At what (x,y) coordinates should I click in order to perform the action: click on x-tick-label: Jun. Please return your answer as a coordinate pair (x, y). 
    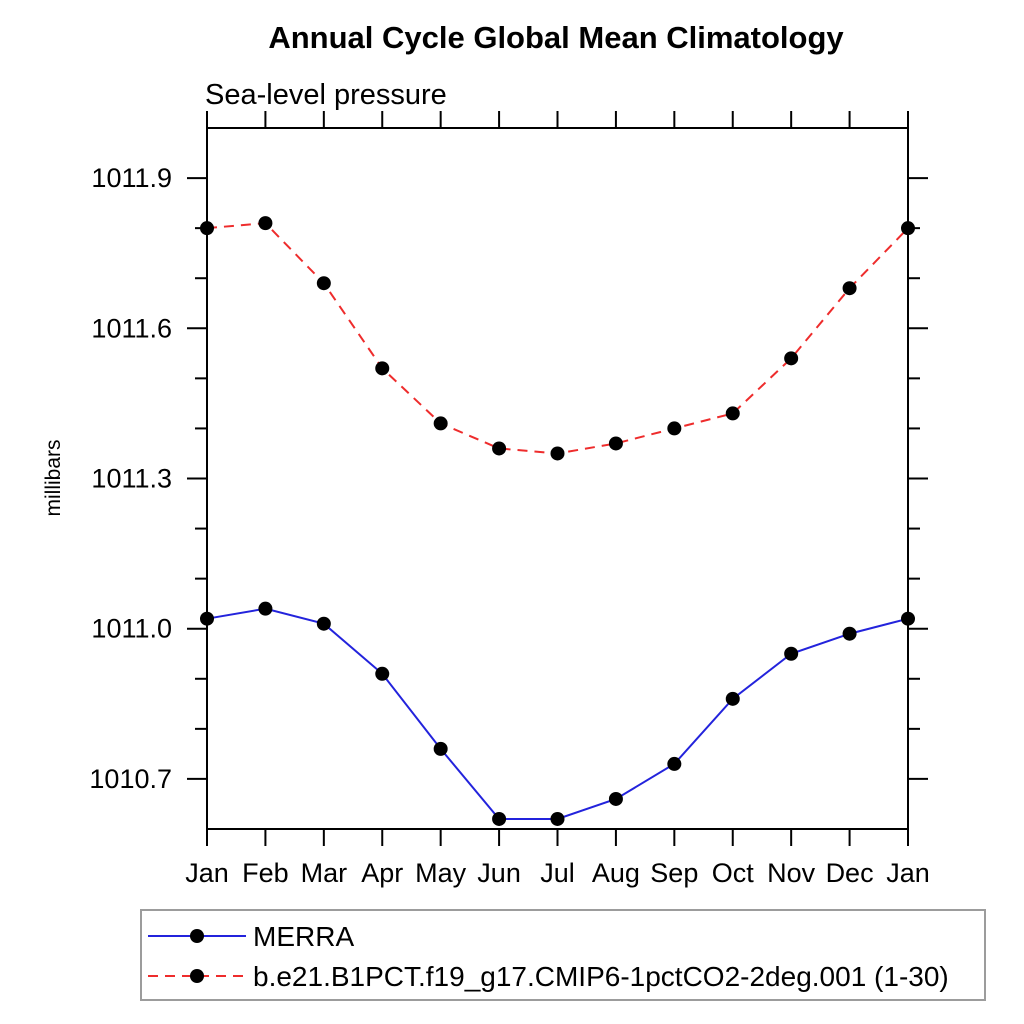
    Looking at the image, I should click on (499, 873).